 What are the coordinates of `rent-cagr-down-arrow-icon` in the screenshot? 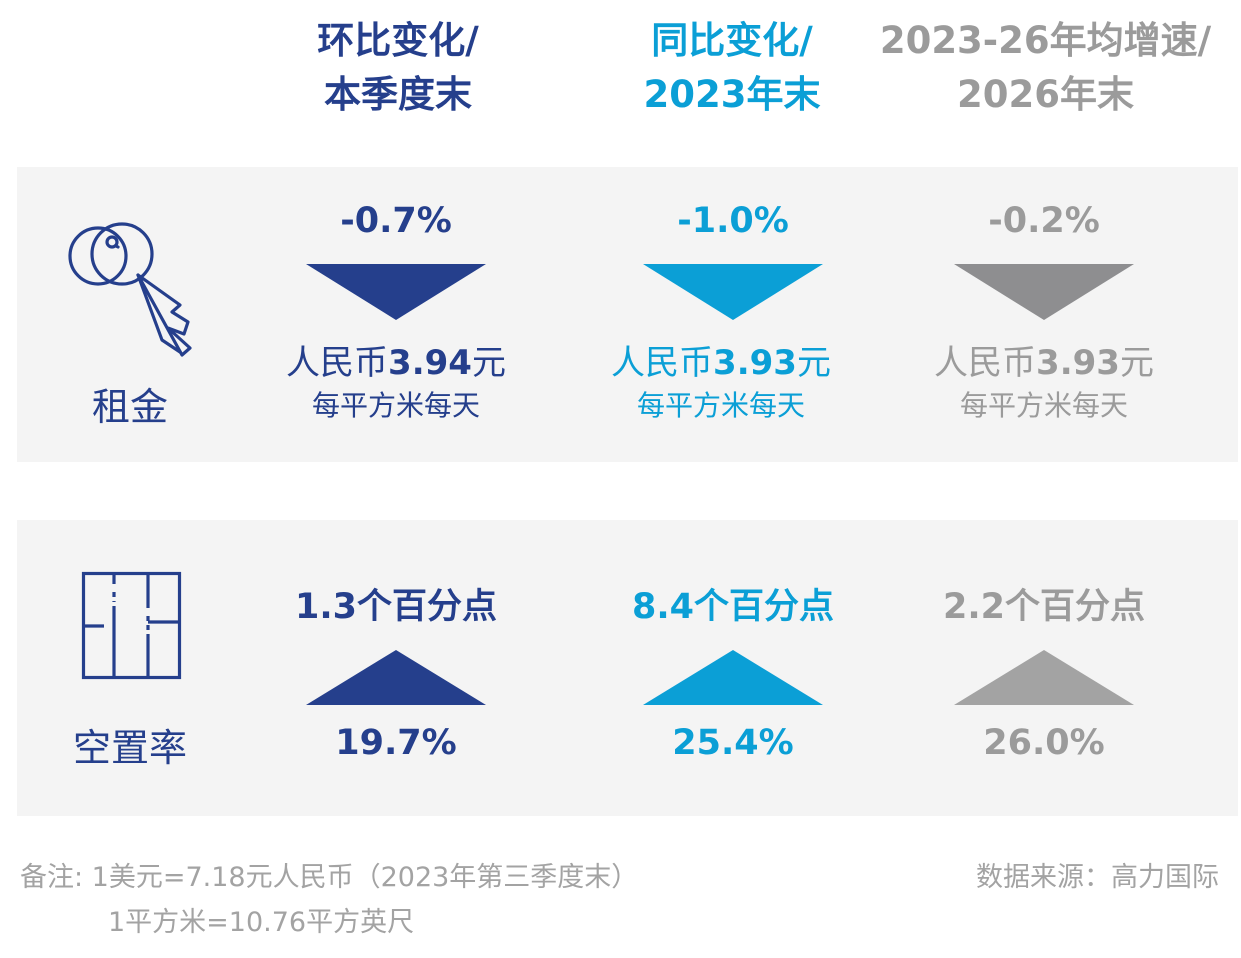 It's located at (1044, 292).